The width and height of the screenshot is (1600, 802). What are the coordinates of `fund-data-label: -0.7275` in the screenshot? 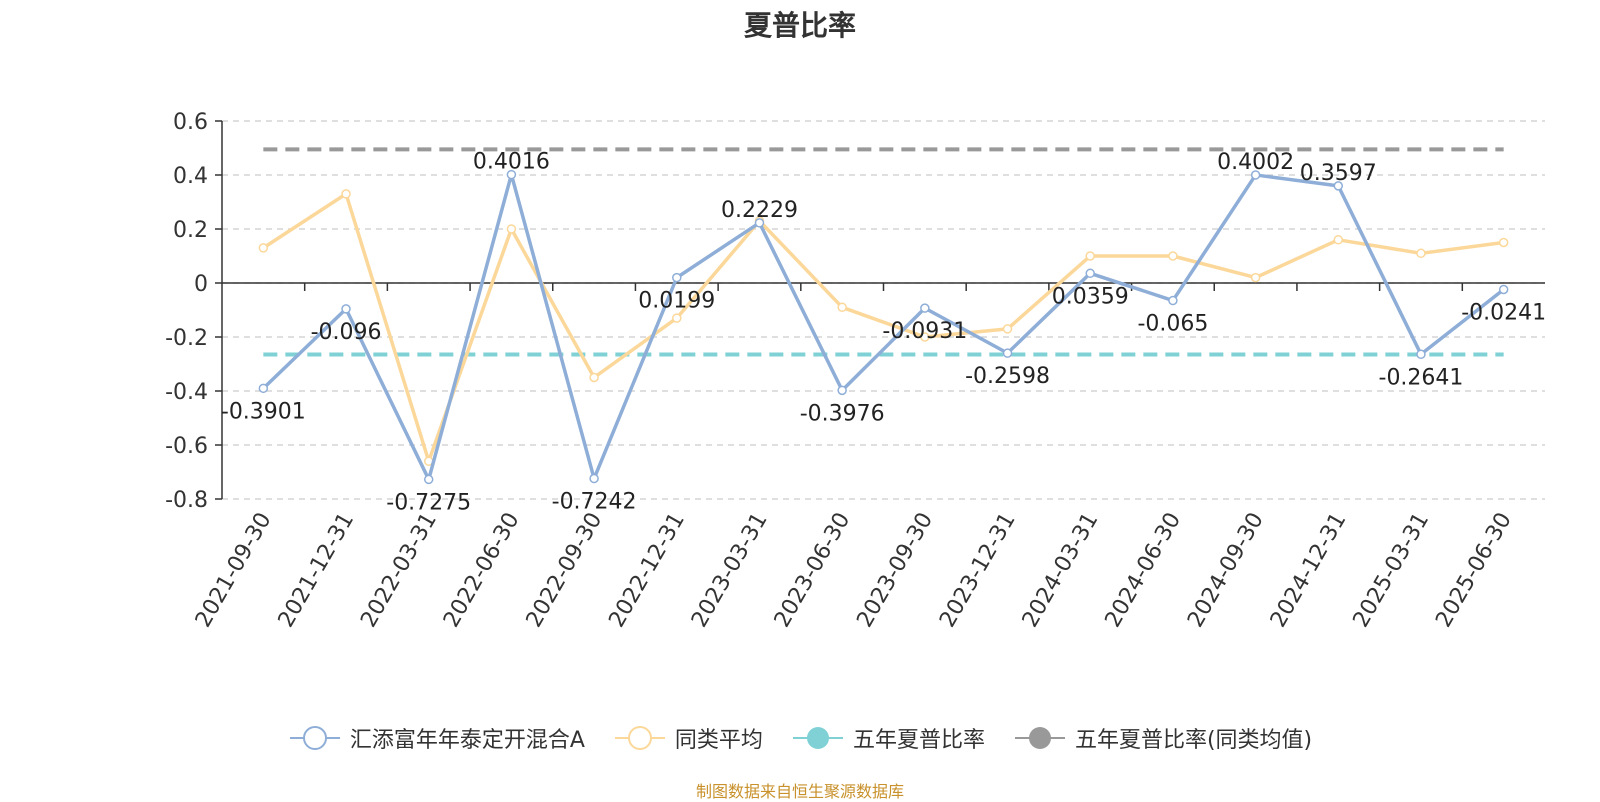 It's located at (428, 502).